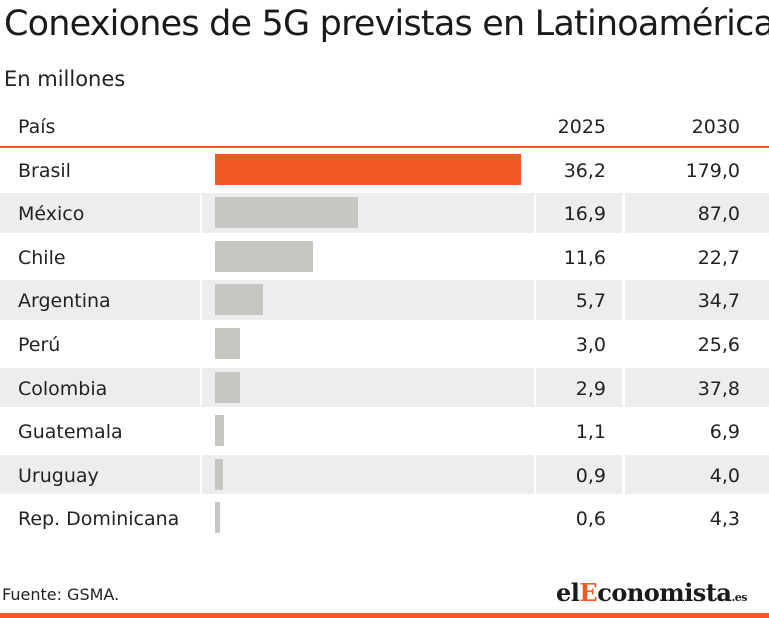 This screenshot has height=618, width=769. Describe the element at coordinates (63, 388) in the screenshot. I see `country-label: Colombia` at that location.